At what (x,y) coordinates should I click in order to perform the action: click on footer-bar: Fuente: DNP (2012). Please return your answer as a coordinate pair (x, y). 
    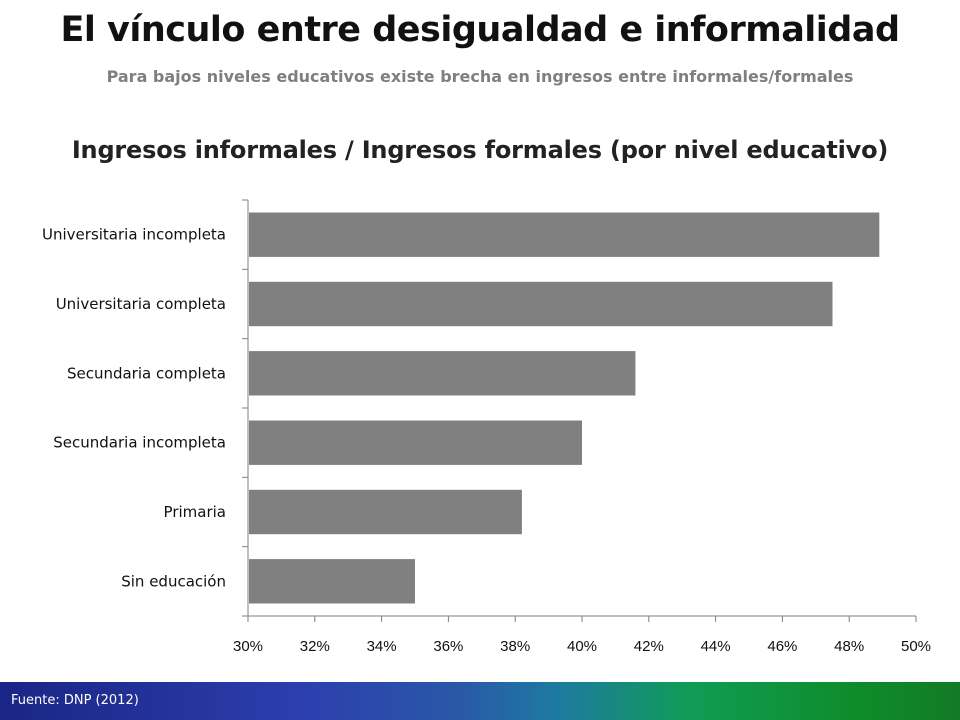
    Looking at the image, I should click on (480, 701).